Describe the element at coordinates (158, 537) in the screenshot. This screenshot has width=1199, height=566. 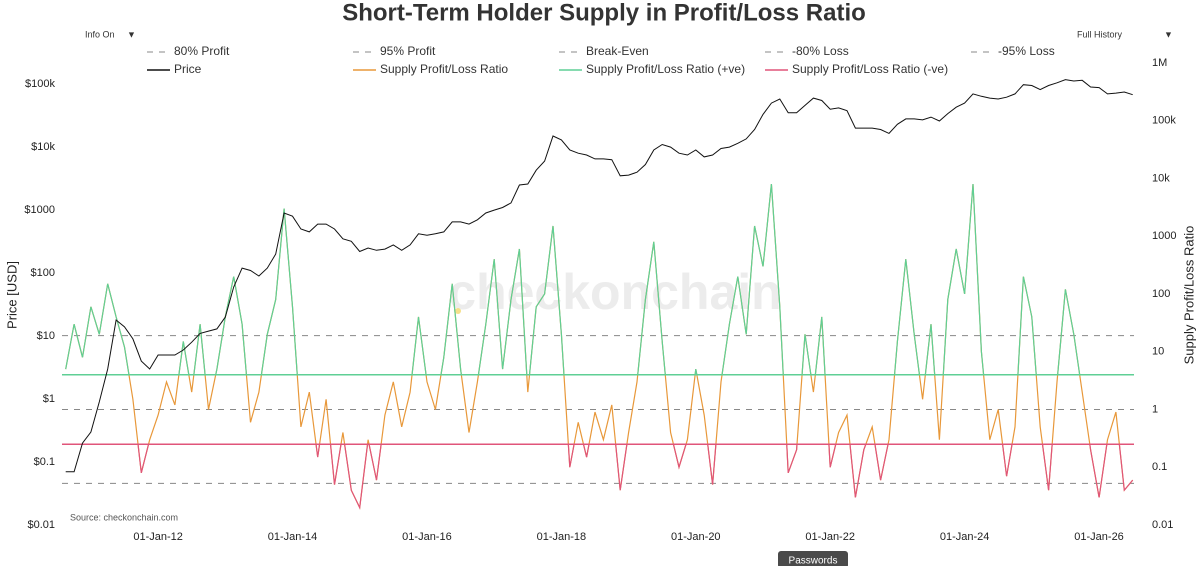
I see `x-tick-label: 01-Jan-12` at that location.